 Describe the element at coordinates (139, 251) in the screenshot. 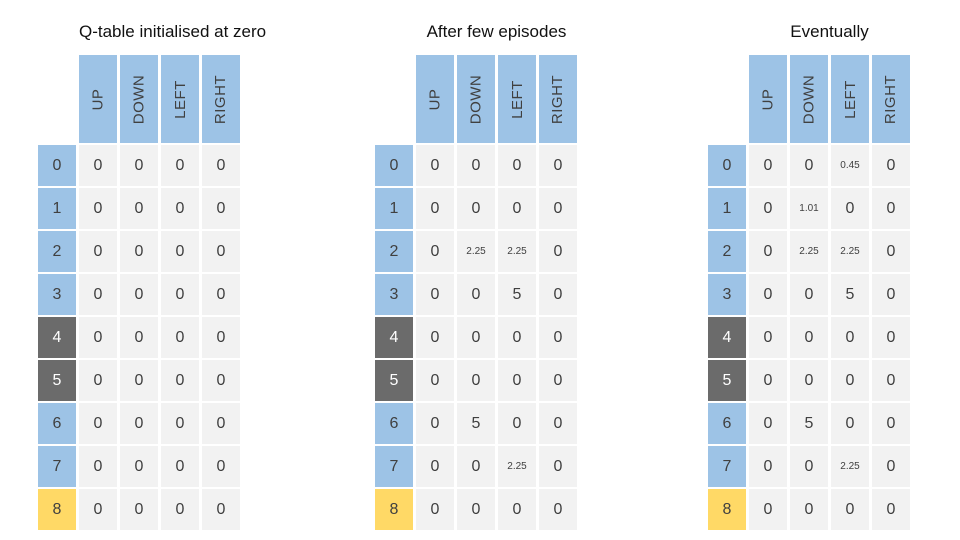

I see `q-value-cell-2-down: 0` at that location.